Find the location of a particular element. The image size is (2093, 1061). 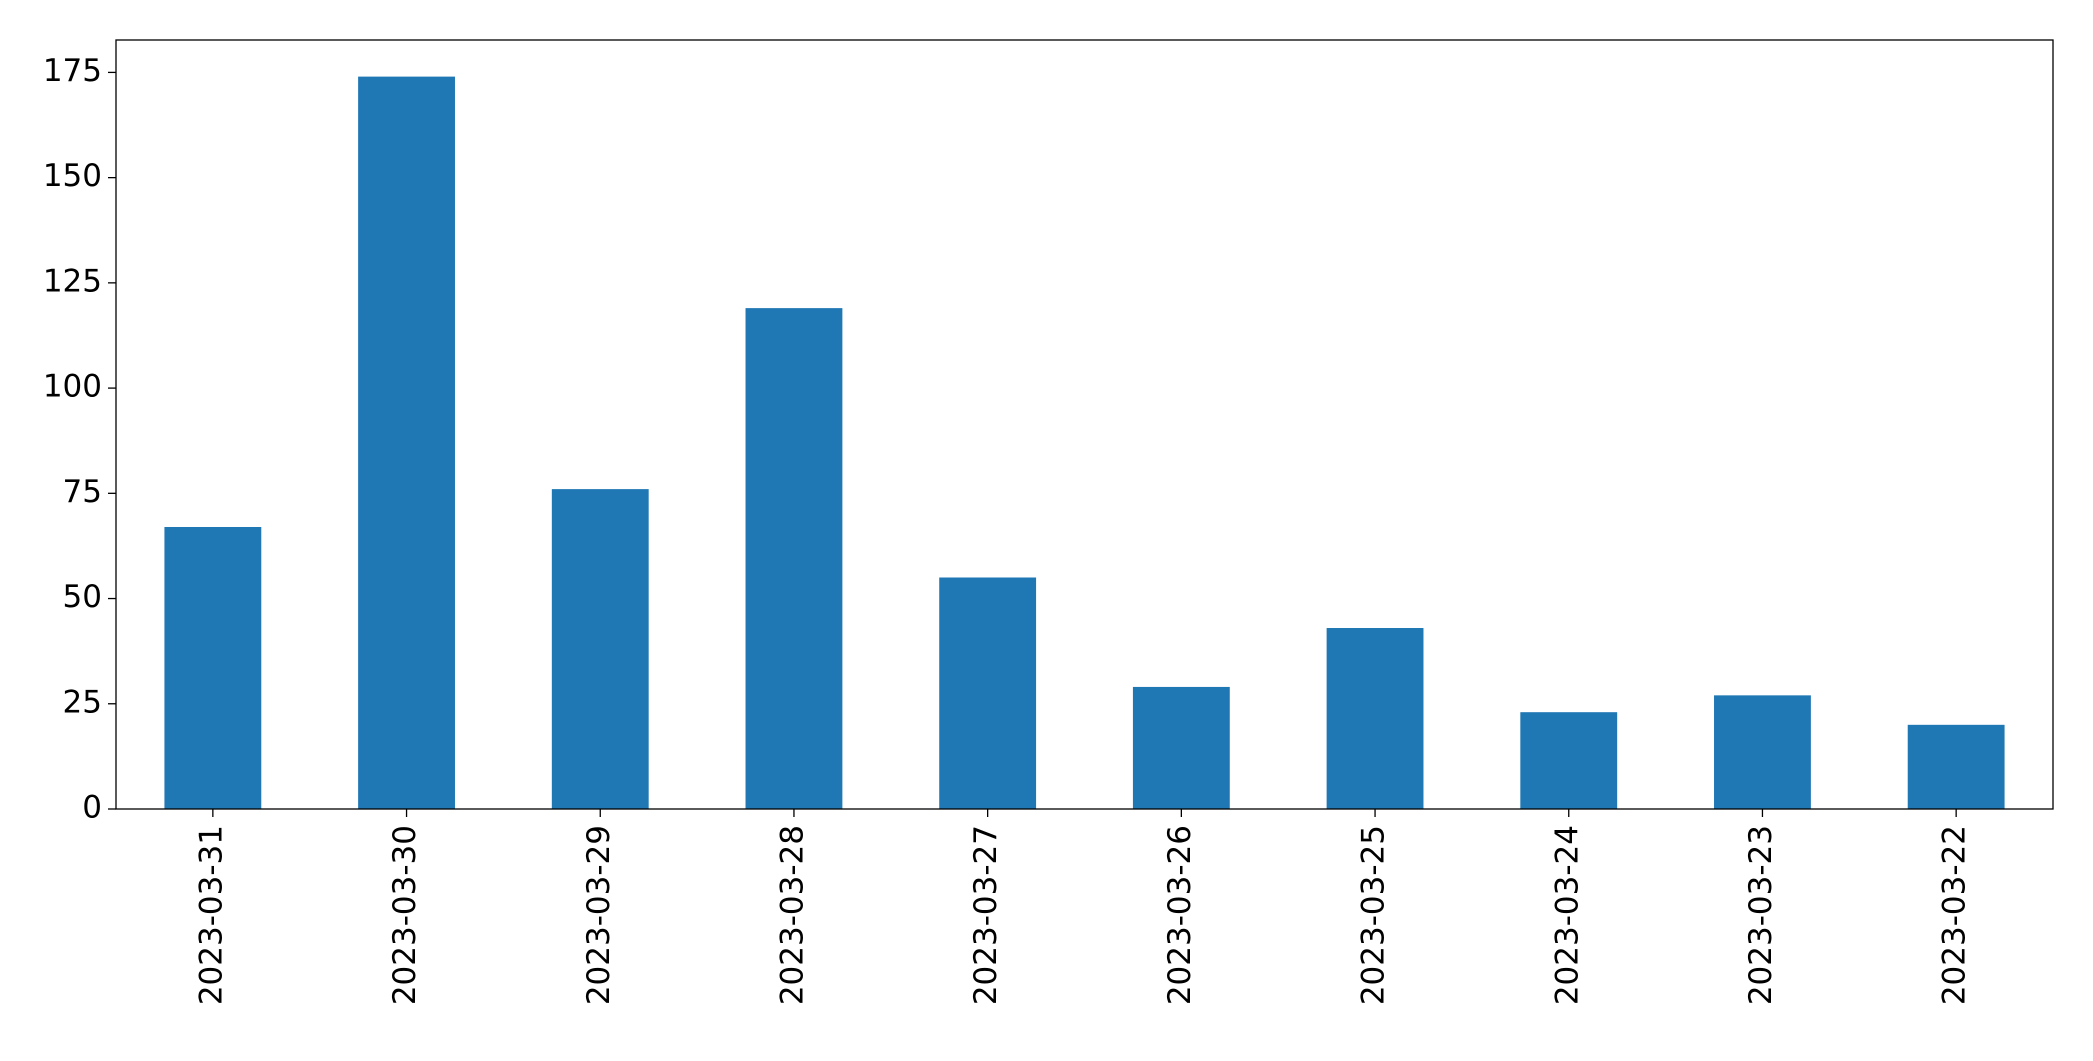

y-tick-label: 175 is located at coordinates (72, 71).